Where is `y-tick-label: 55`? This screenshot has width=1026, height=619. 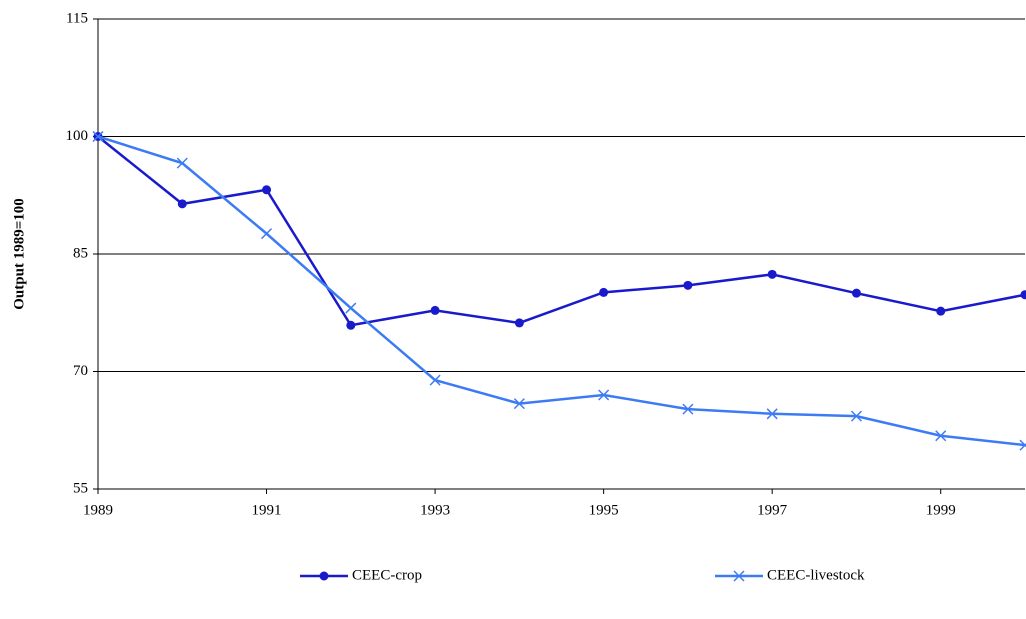 y-tick-label: 55 is located at coordinates (80, 488).